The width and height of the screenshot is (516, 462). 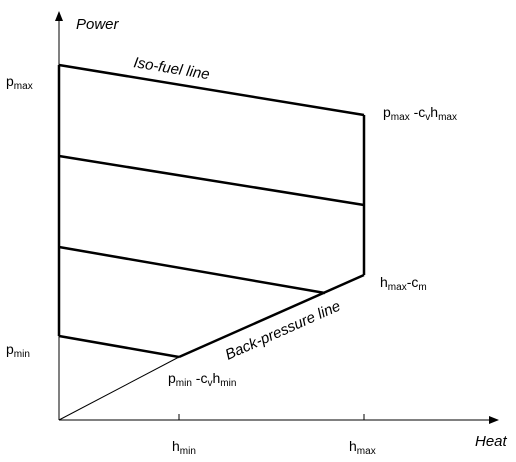 I want to click on p-max-minus-label: pmax -cvhmax, so click(x=420, y=113).